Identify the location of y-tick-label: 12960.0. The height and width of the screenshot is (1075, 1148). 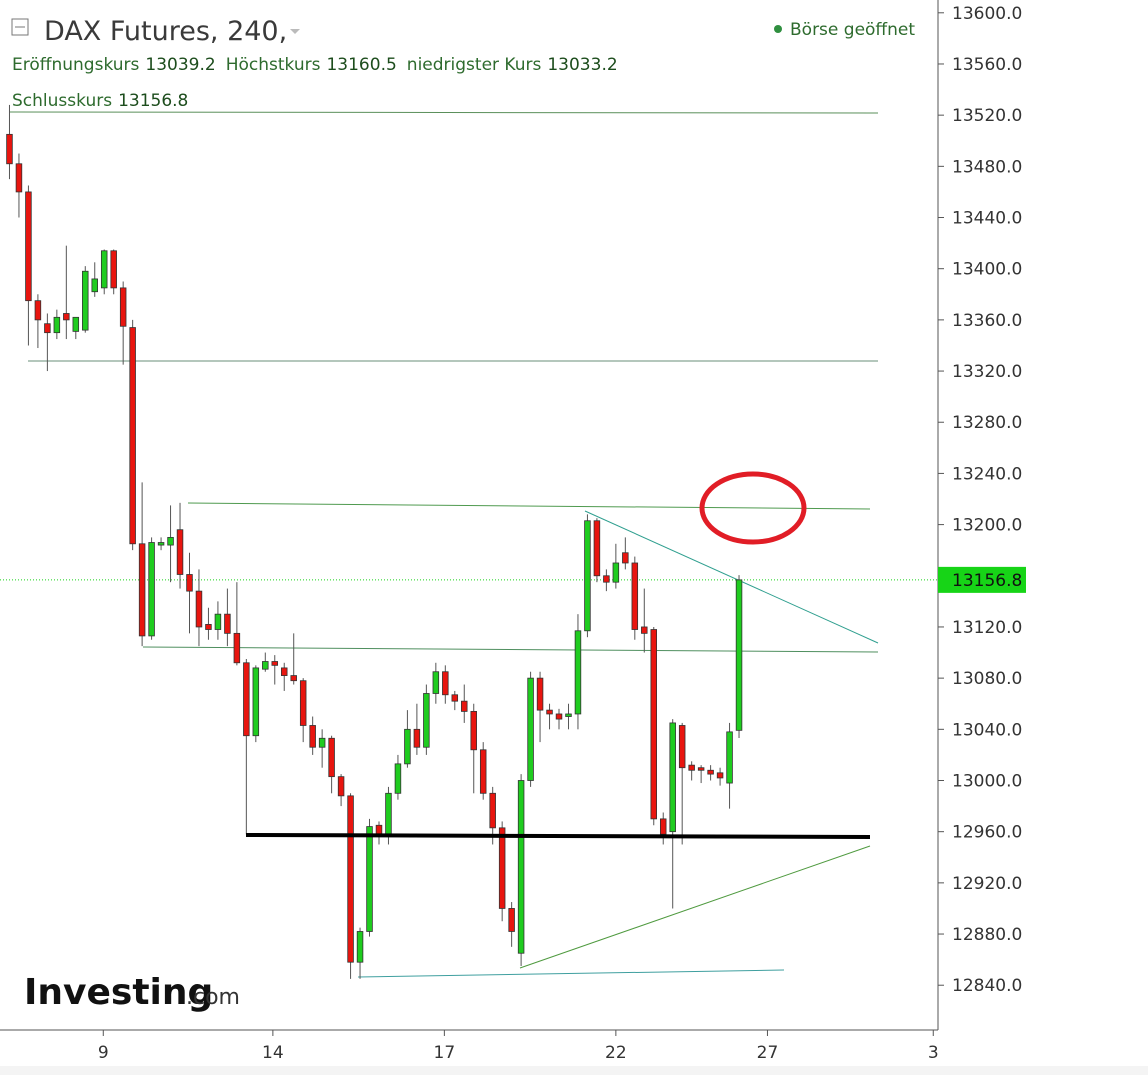
(987, 833).